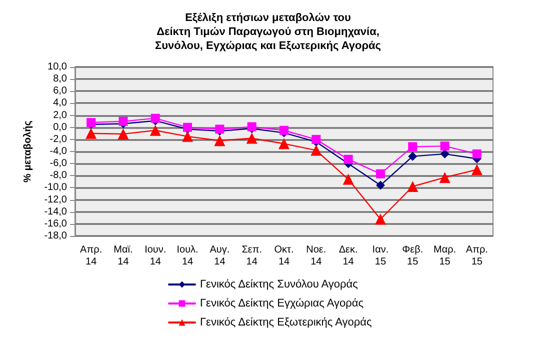  What do you see at coordinates (413, 256) in the screenshot?
I see `x-tick-label: Φεβ. 15` at bounding box center [413, 256].